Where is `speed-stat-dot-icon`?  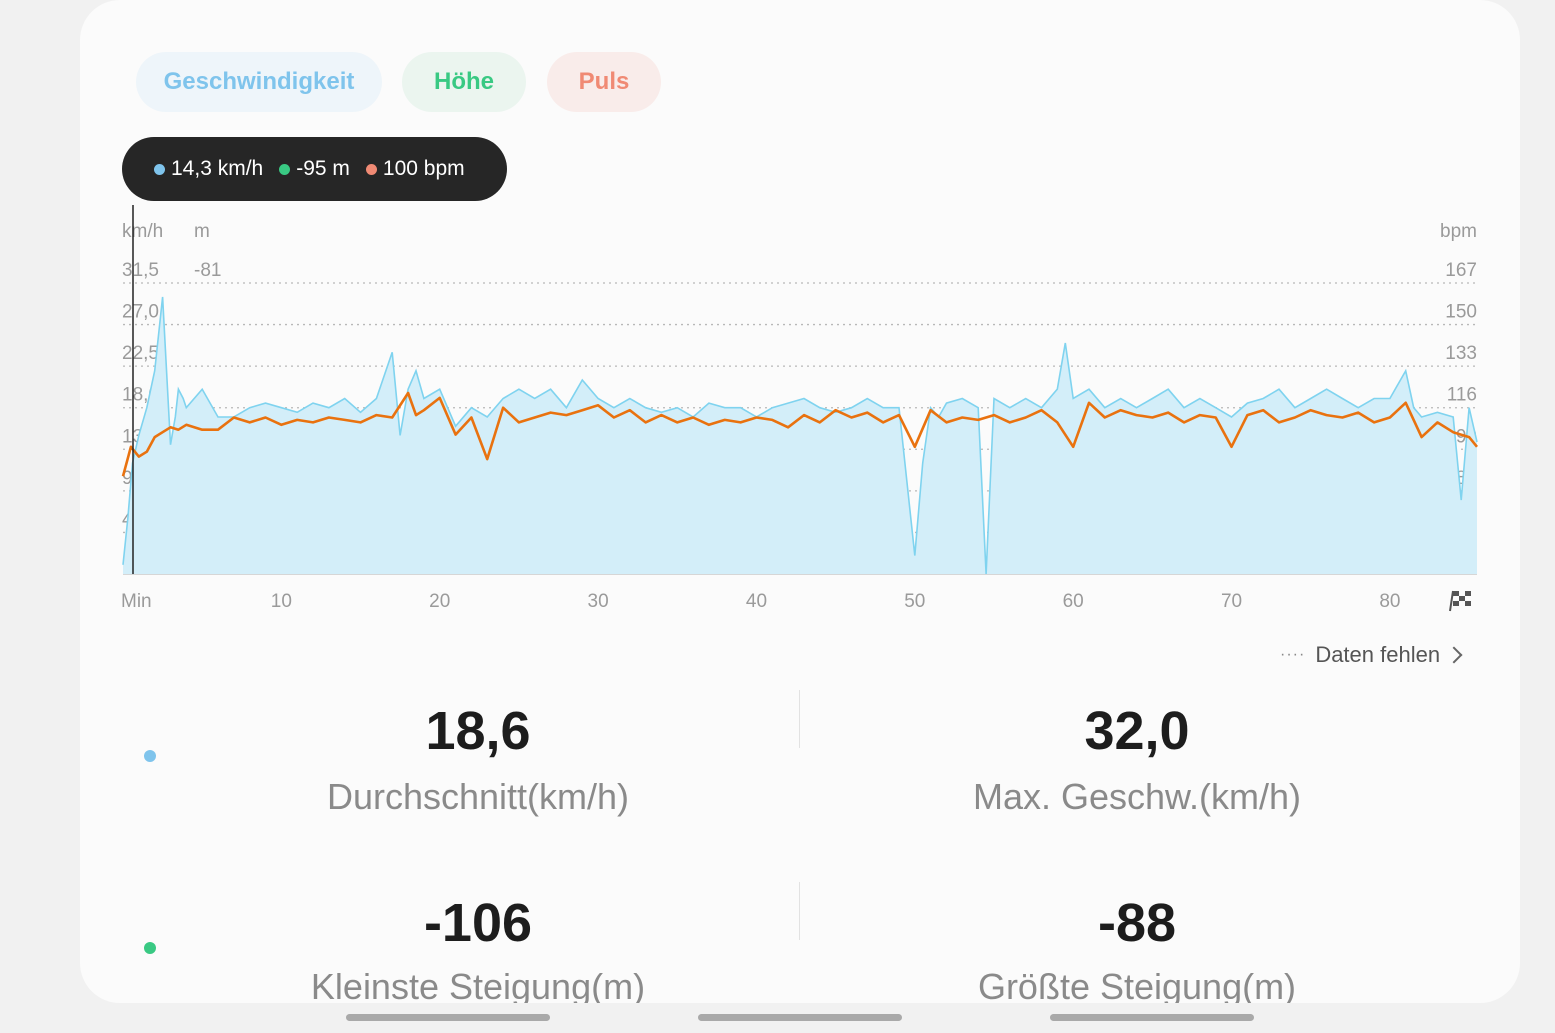 speed-stat-dot-icon is located at coordinates (150, 756).